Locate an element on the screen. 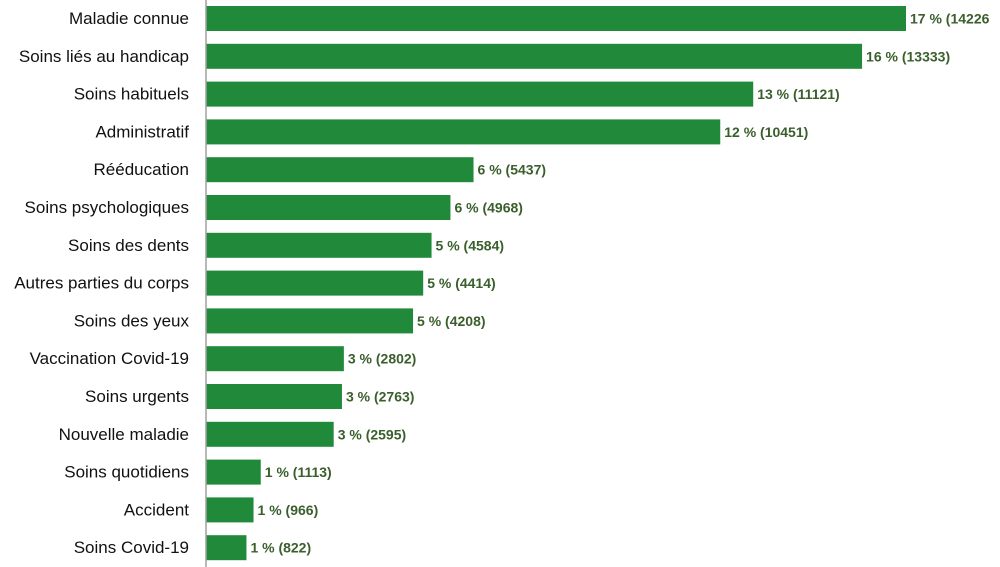 This screenshot has width=1000, height=567. category-label: Vaccination Covid-19 is located at coordinates (109, 358).